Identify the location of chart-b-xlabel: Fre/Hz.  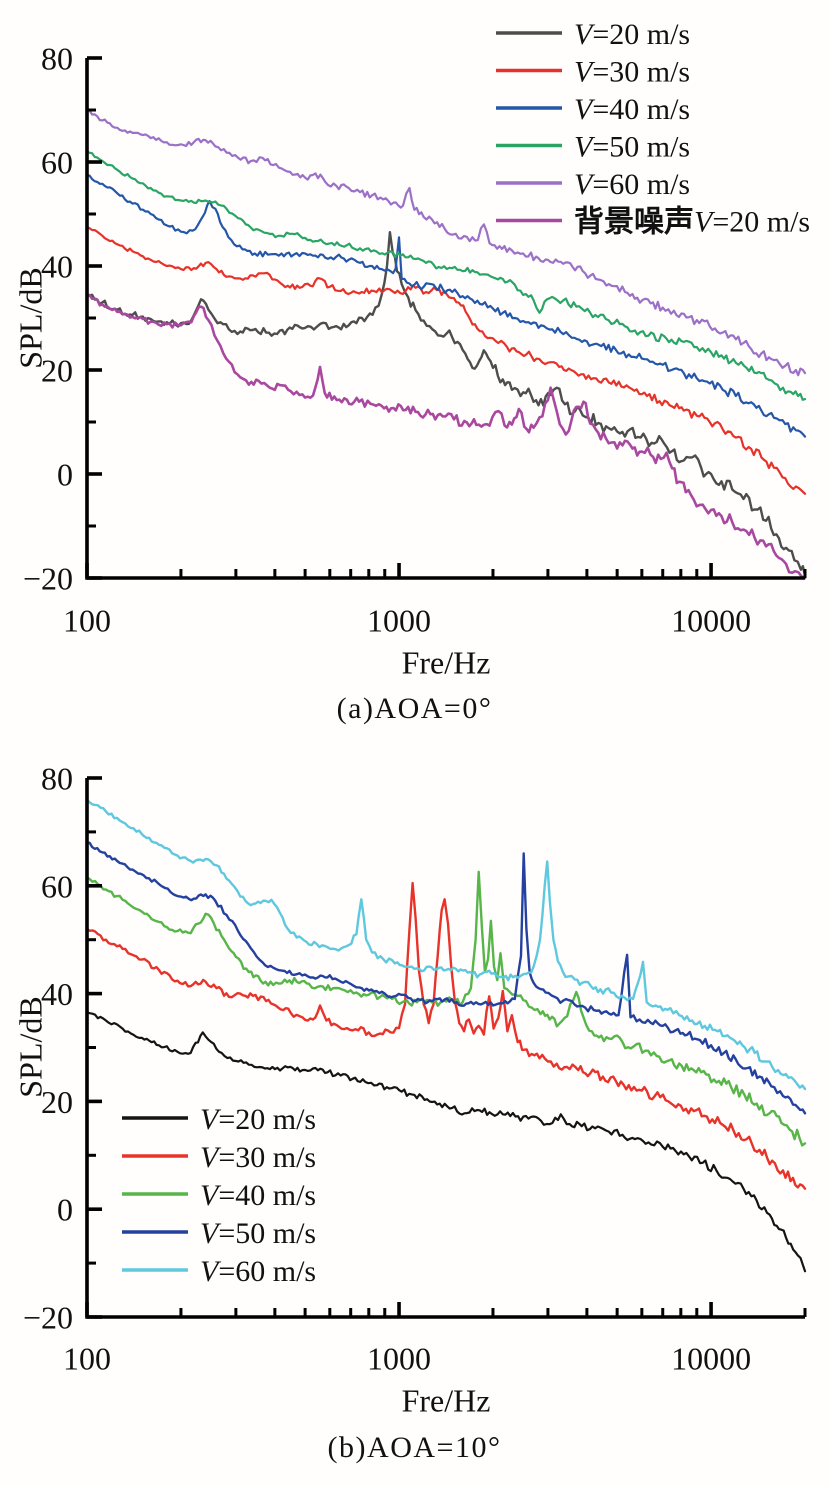
(446, 1401).